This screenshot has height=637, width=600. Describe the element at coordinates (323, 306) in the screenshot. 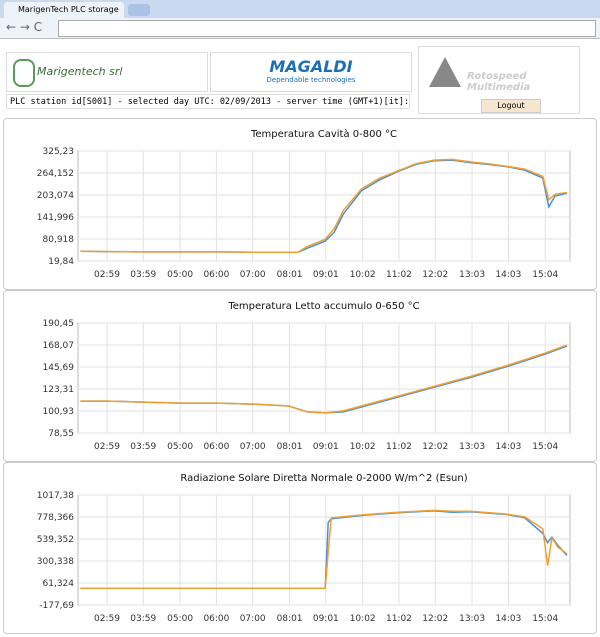

I see `chart-title: Temperatura Letto accumulo 0-650 °C` at that location.